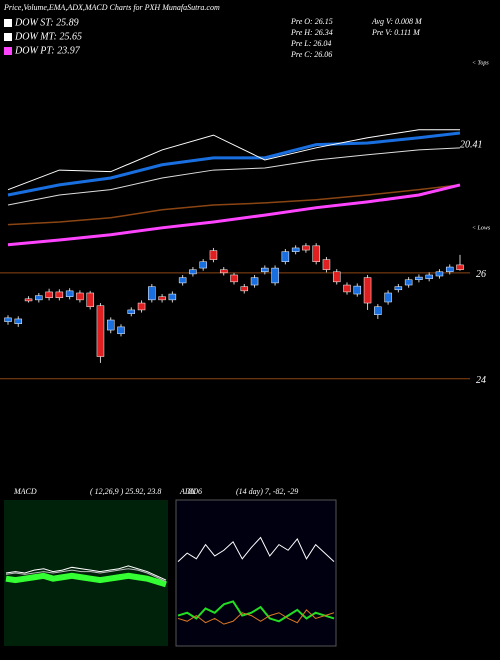  What do you see at coordinates (311, 32) in the screenshot?
I see `info: Pre H: 26.34` at bounding box center [311, 32].